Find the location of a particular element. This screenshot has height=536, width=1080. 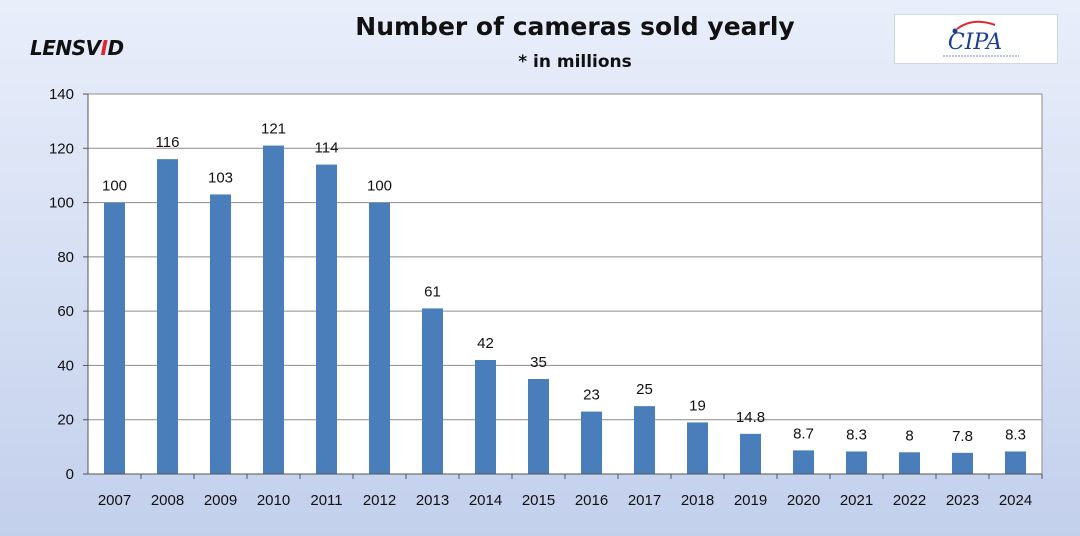

x-tick-label: 2017 is located at coordinates (644, 500).